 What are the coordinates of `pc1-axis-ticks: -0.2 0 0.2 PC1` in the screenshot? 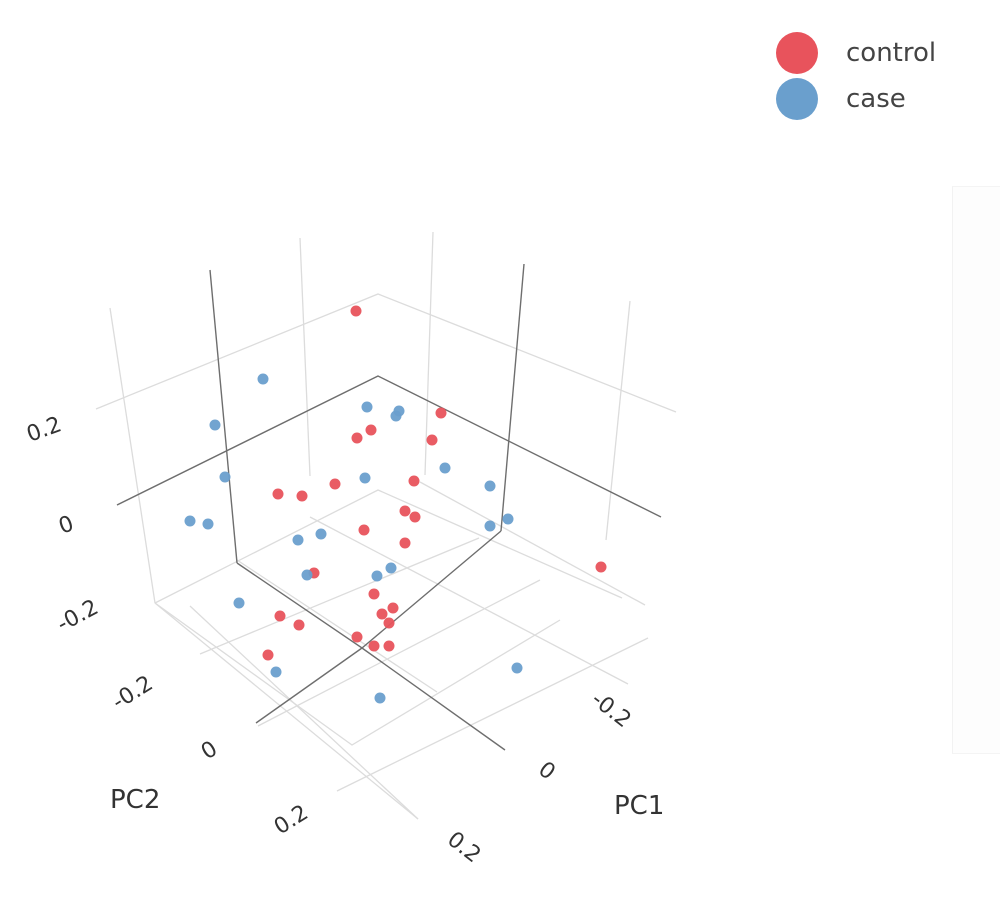 It's located at (553, 777).